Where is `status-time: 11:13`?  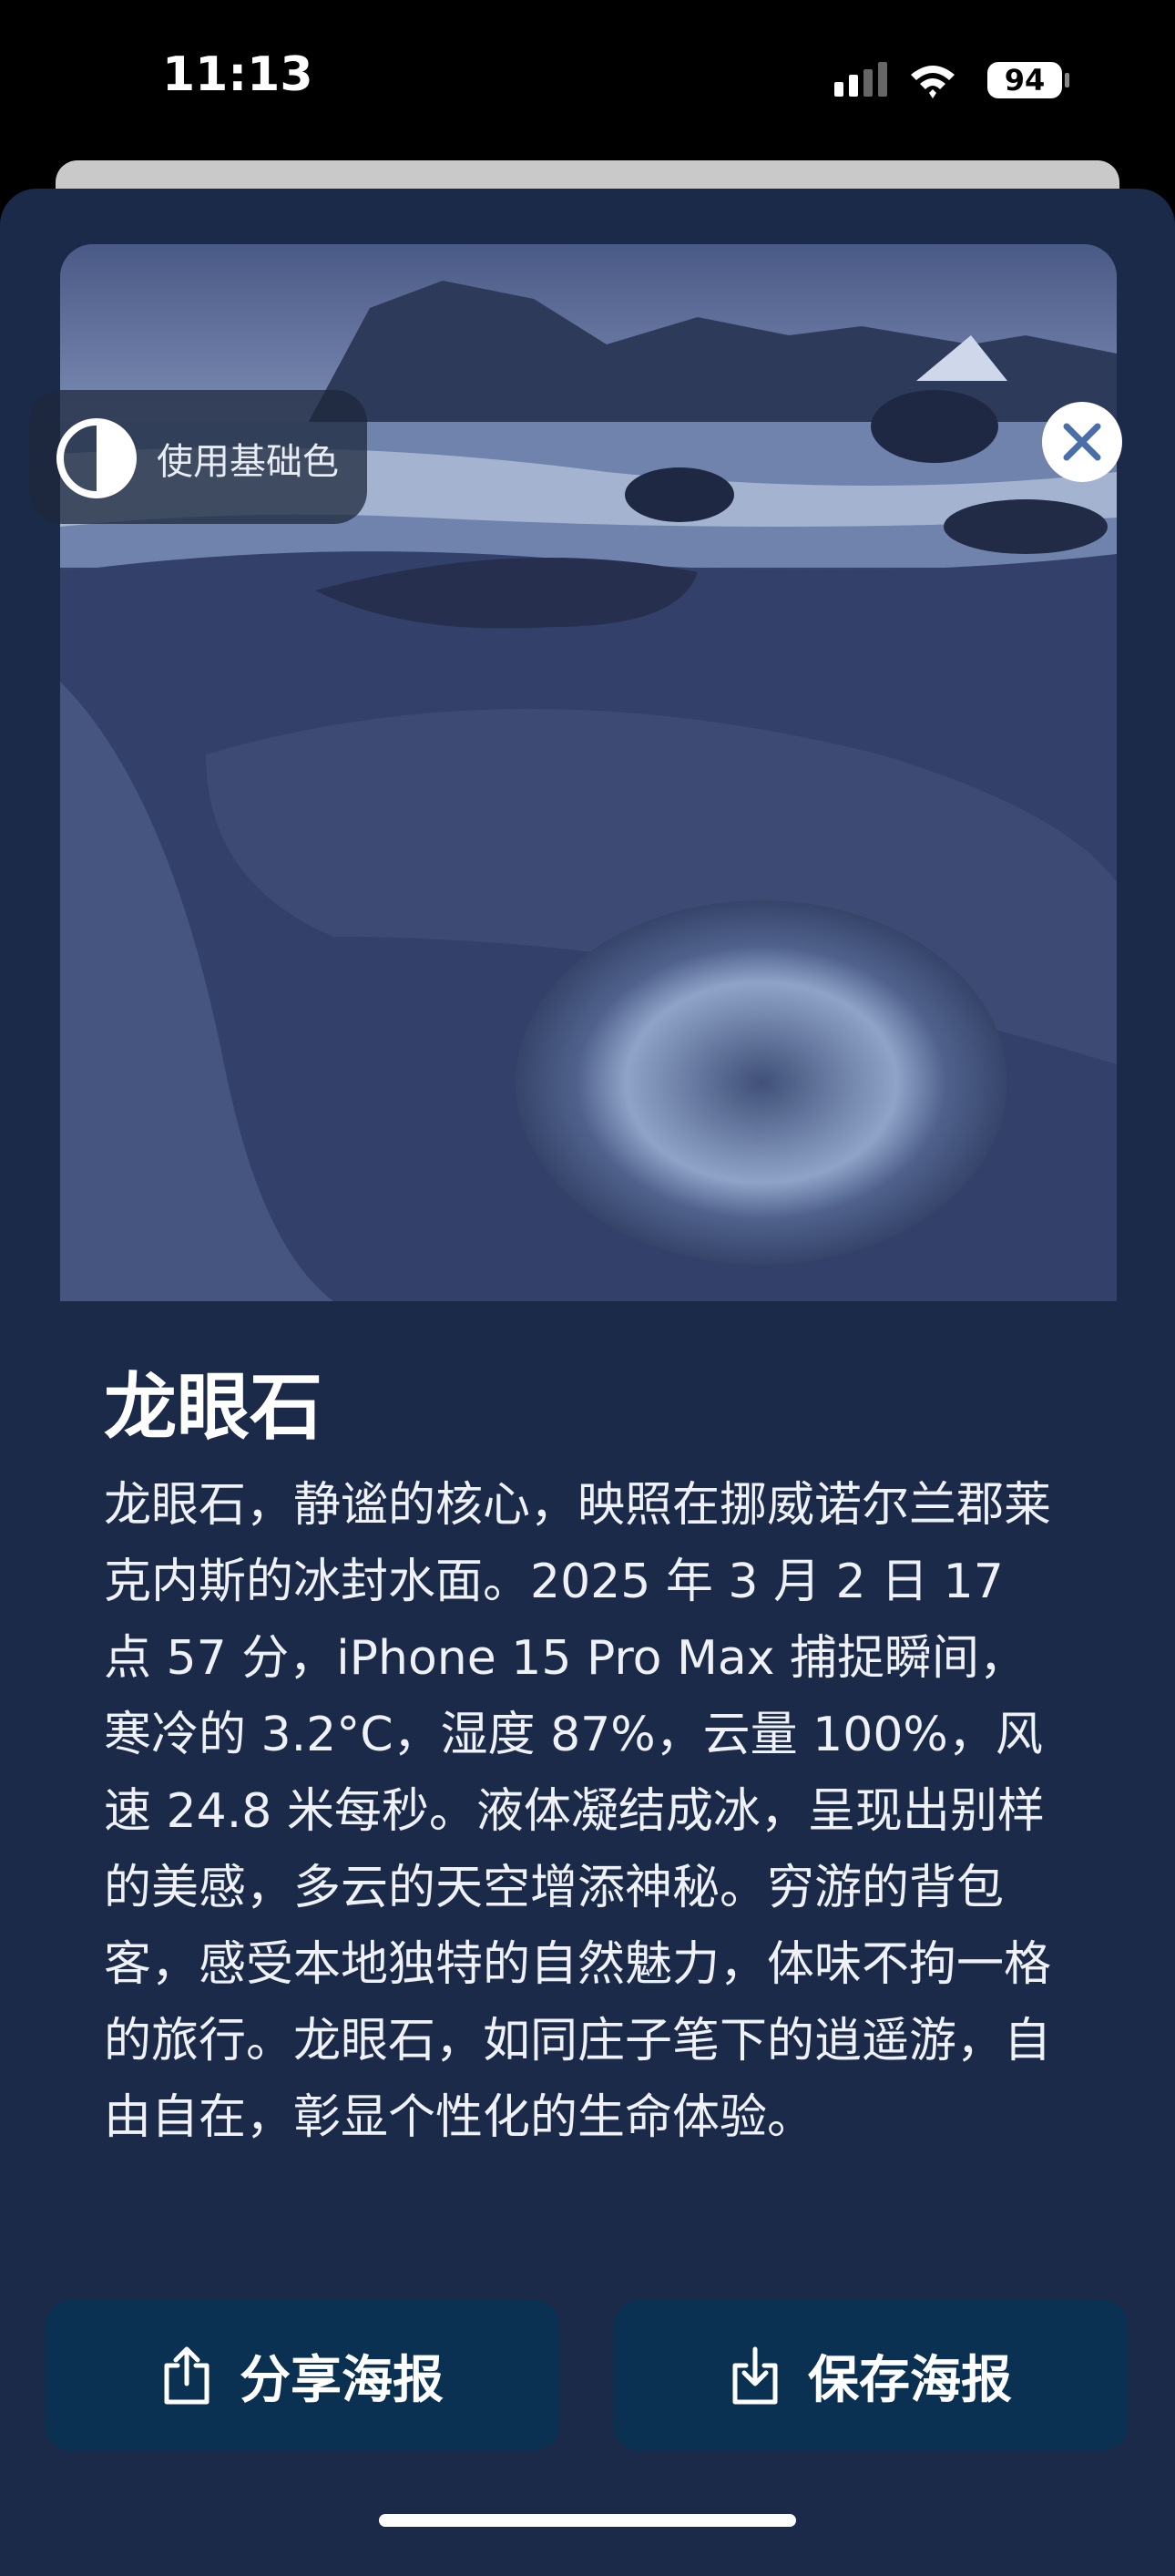
status-time: 11:13 is located at coordinates (237, 74).